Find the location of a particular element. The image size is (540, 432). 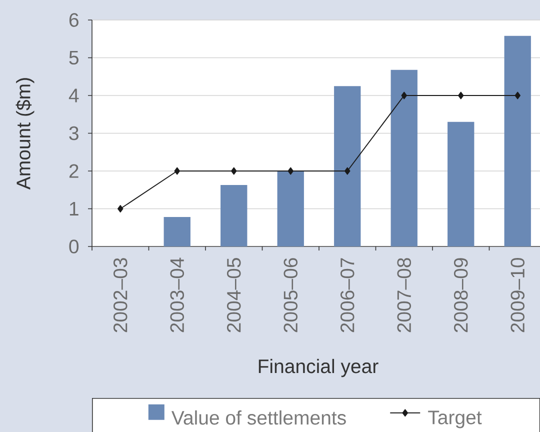

legend-label: Target is located at coordinates (455, 419).